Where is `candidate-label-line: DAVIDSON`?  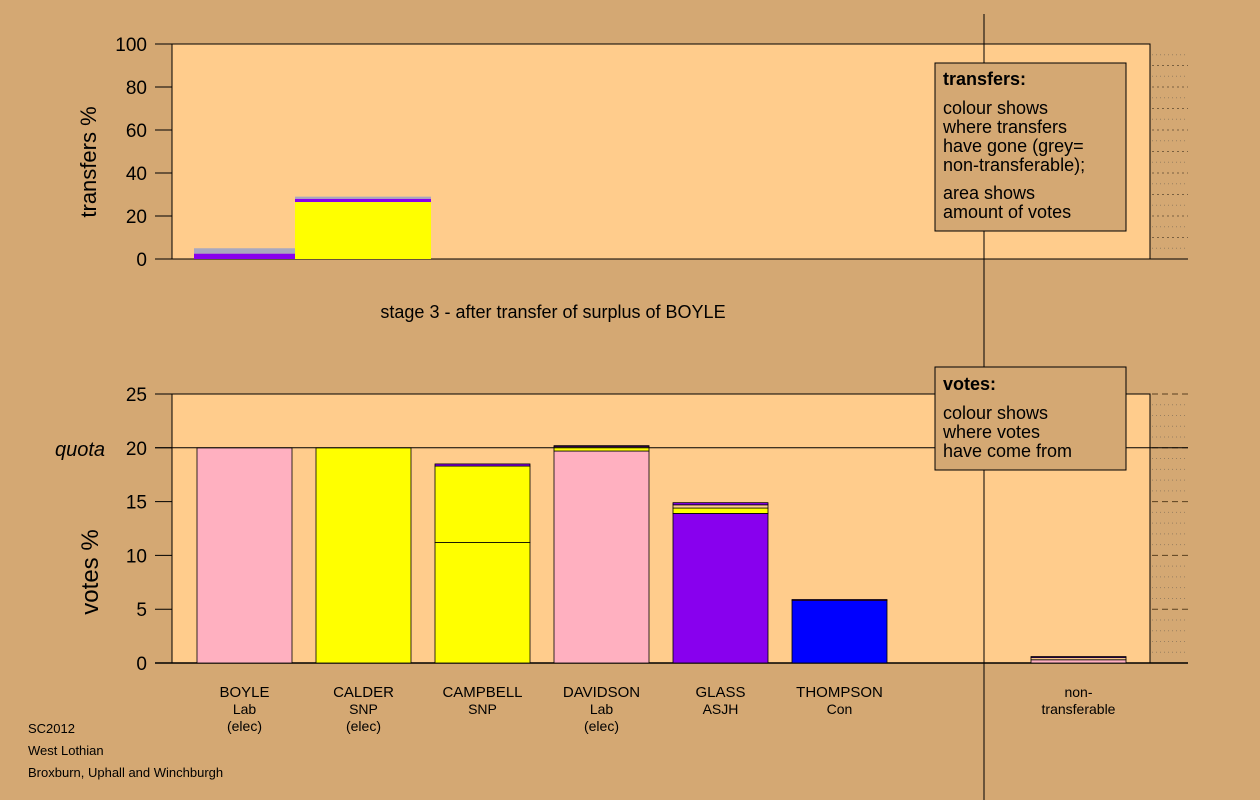
candidate-label-line: DAVIDSON is located at coordinates (601, 692).